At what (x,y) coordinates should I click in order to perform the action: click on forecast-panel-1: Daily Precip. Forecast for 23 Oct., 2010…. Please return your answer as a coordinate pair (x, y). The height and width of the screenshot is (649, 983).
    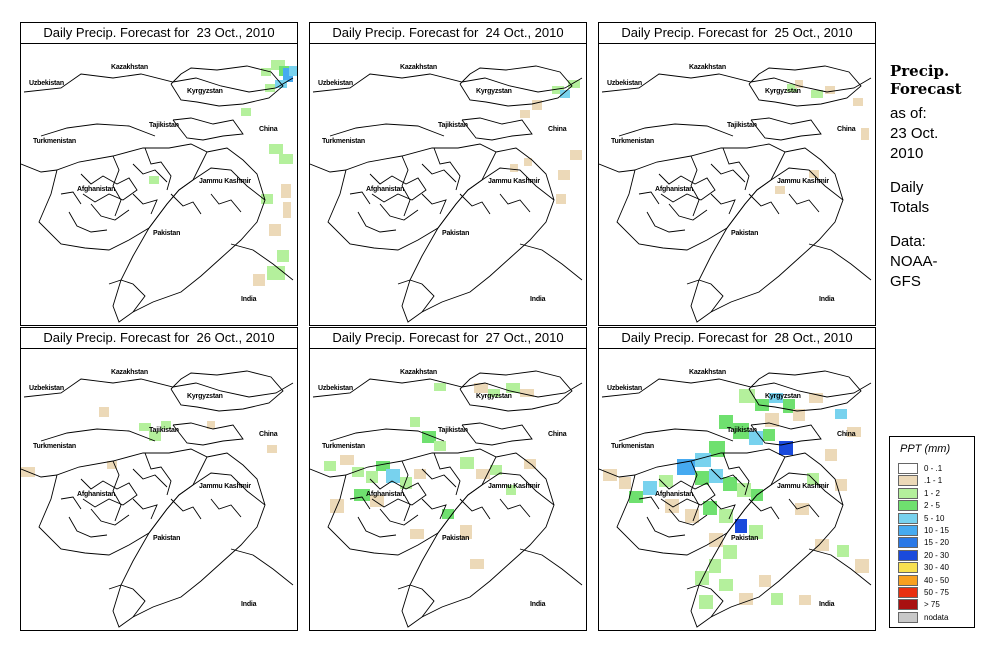
    Looking at the image, I should click on (159, 174).